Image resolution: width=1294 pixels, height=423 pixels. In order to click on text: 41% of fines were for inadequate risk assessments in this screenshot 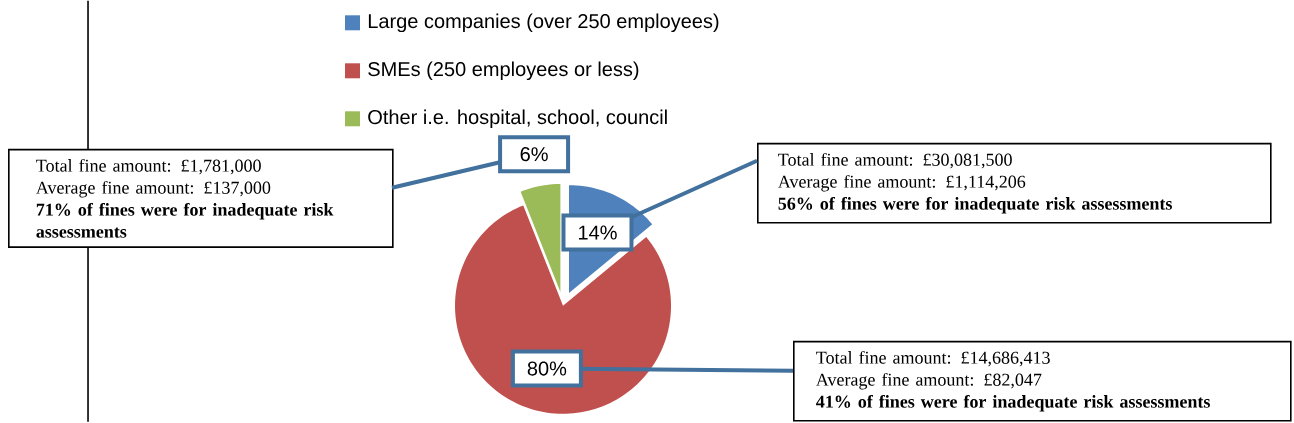, I will do `click(1013, 403)`.